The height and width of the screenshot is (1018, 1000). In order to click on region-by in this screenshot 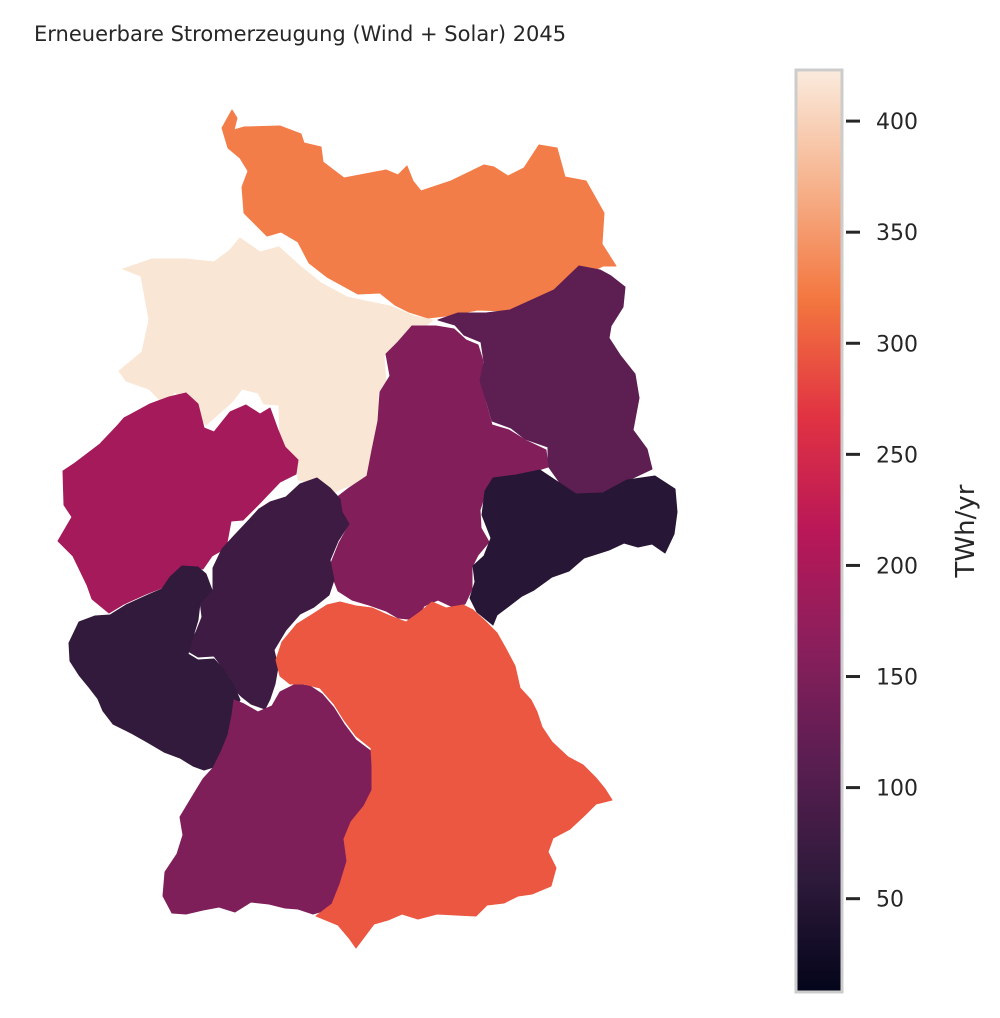, I will do `click(444, 775)`.